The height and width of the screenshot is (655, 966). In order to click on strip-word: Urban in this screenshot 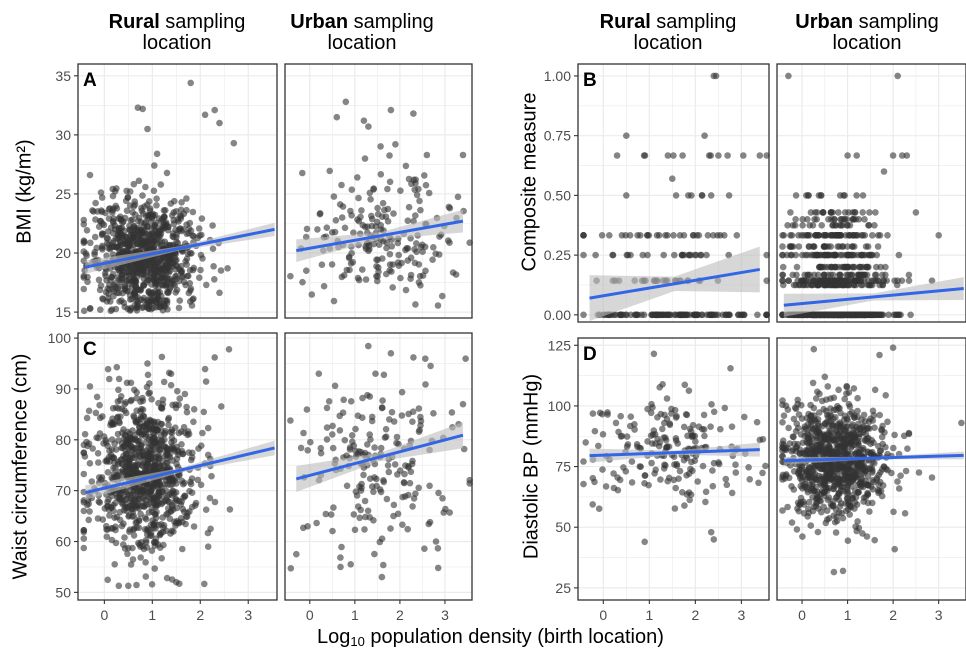, I will do `click(824, 22)`.